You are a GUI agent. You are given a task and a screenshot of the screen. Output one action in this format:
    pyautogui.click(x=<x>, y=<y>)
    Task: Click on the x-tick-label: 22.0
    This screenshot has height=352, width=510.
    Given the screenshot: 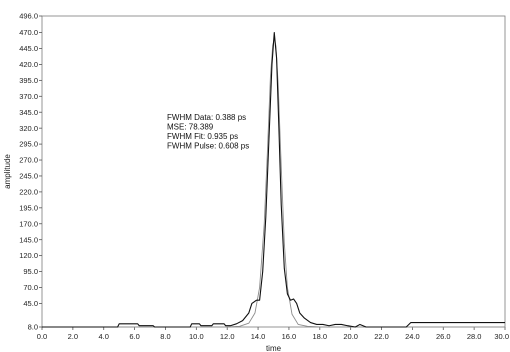 What is the action you would take?
    pyautogui.click(x=381, y=336)
    